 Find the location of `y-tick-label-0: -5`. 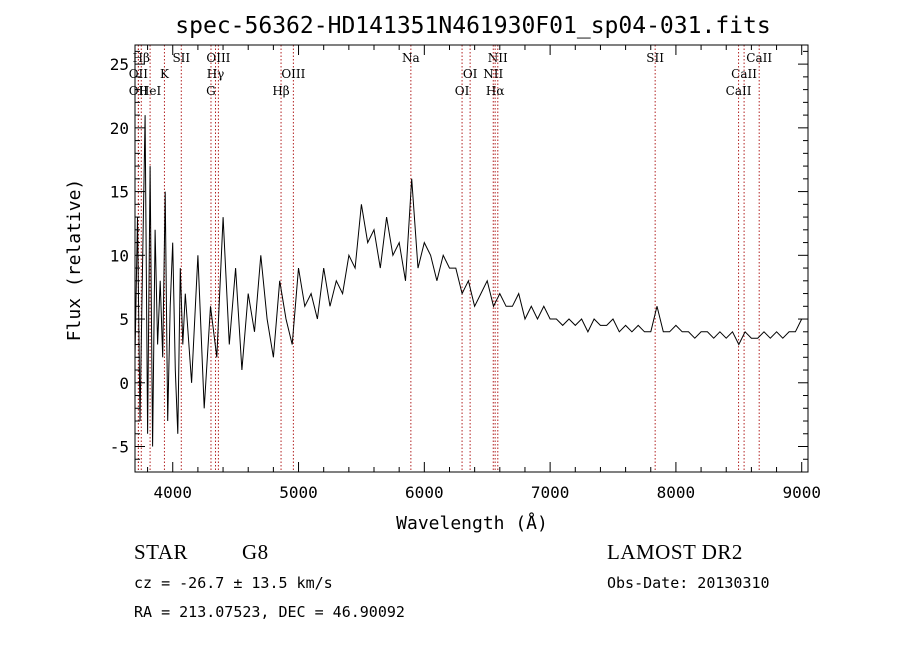

y-tick-label-0: -5 is located at coordinates (119, 447).